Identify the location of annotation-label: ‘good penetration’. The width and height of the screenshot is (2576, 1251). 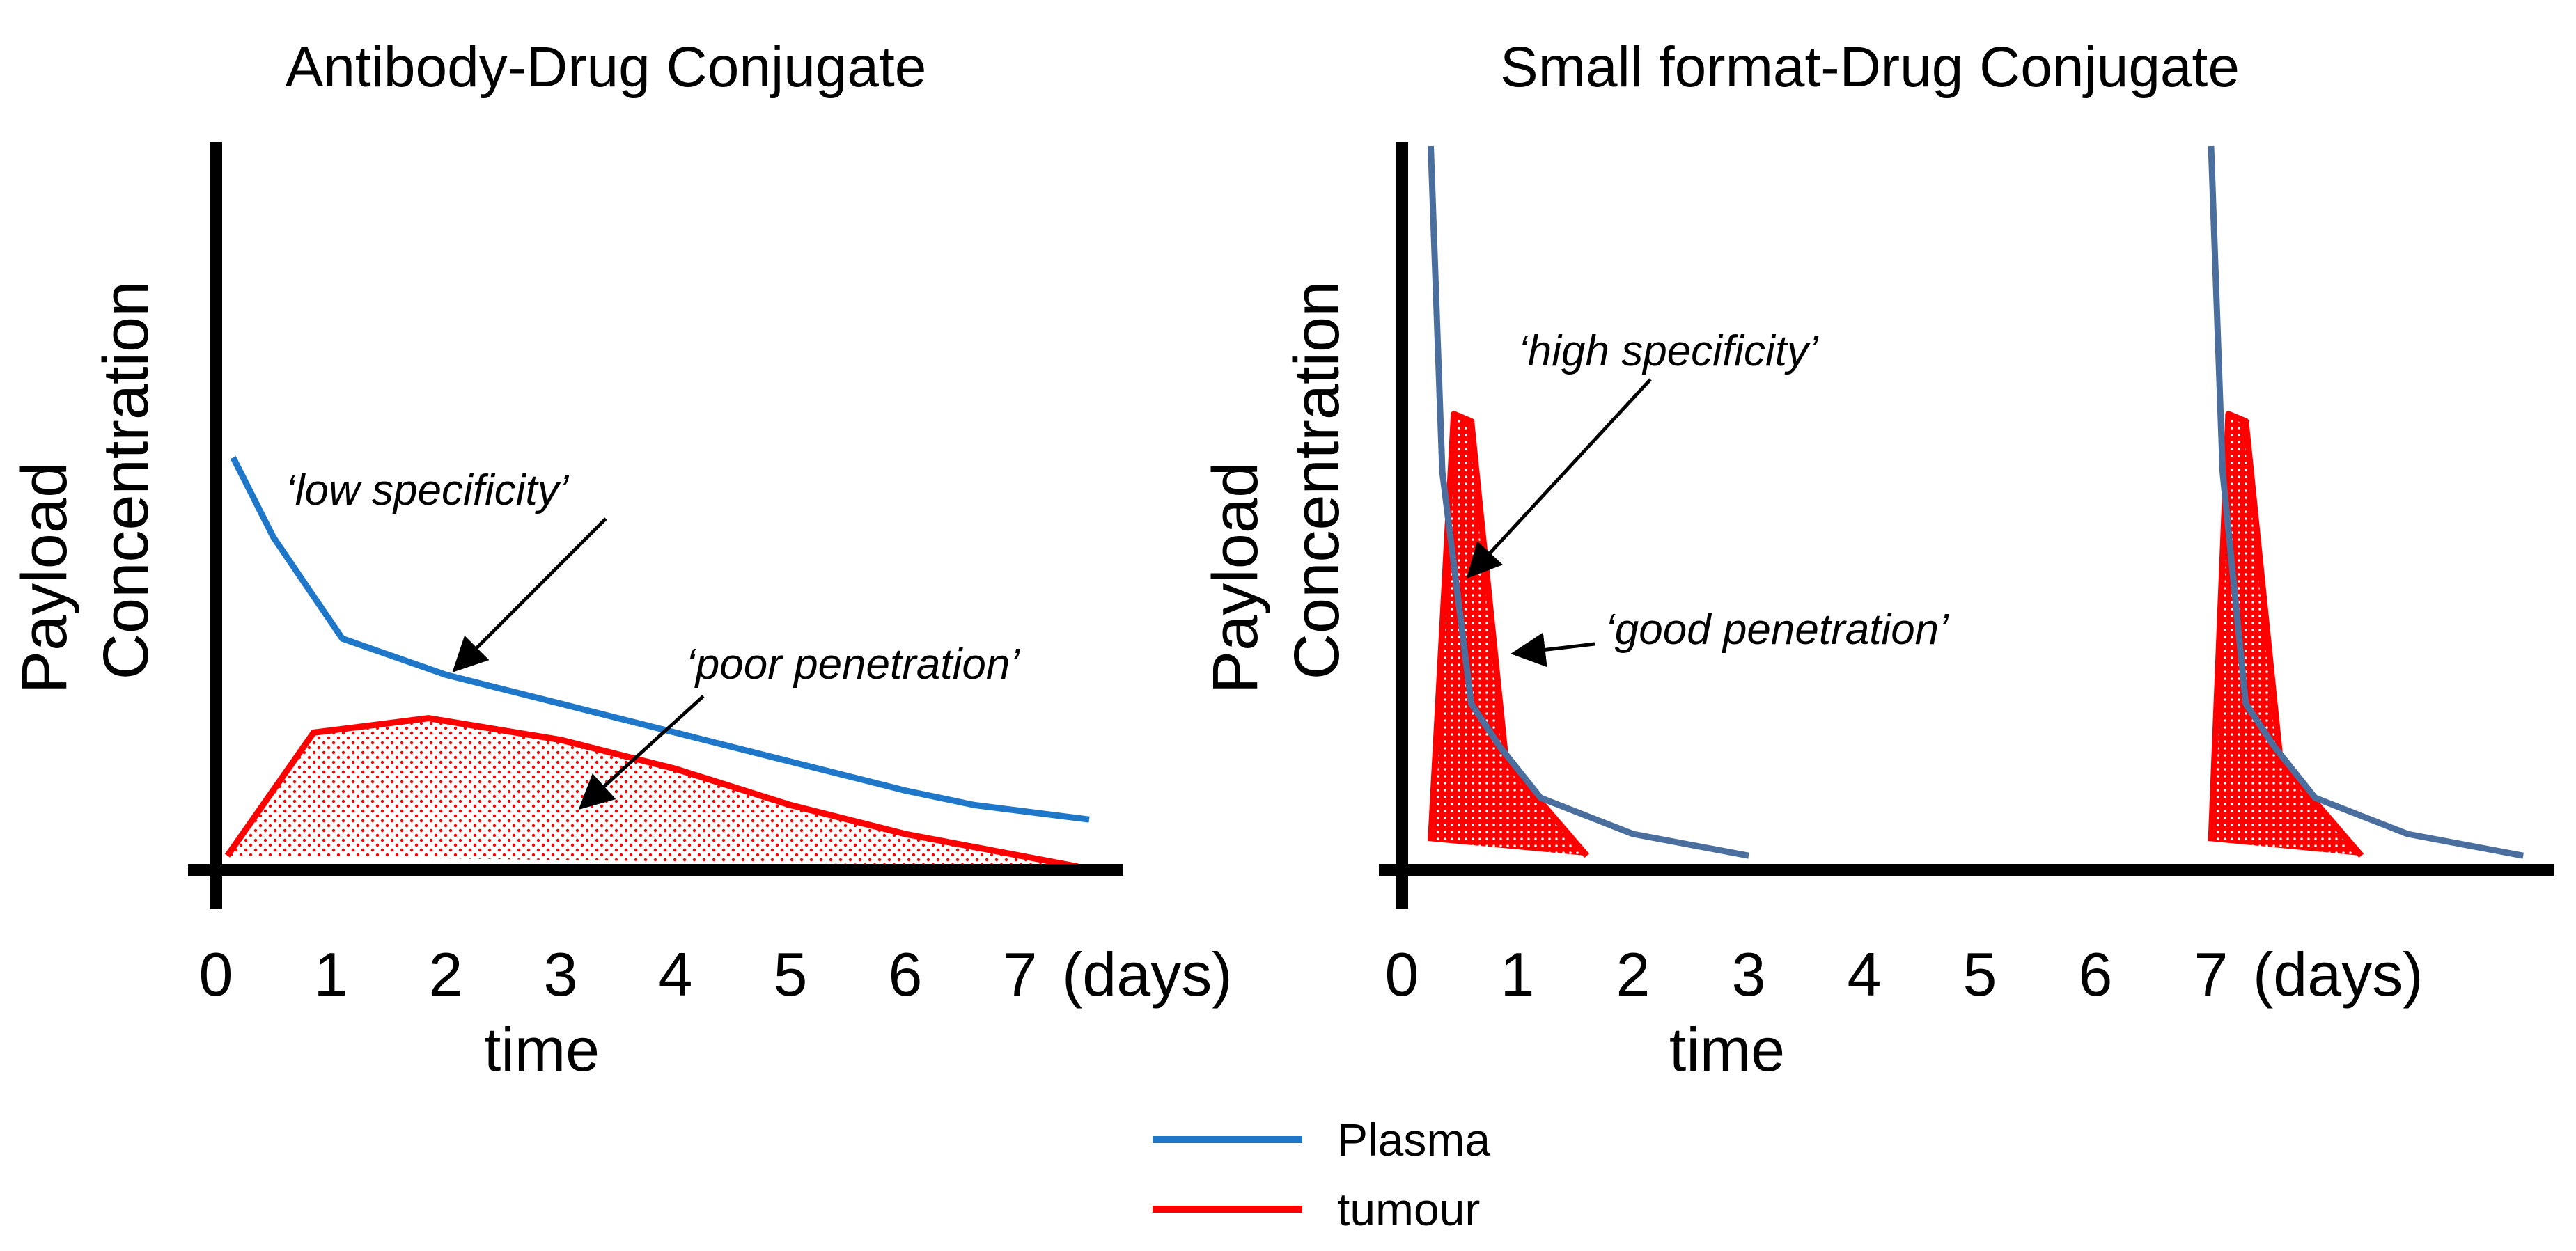
(1777, 630).